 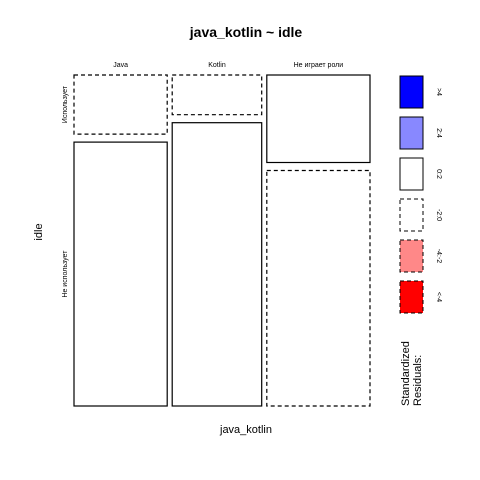 What do you see at coordinates (65, 104) in the screenshot?
I see `y-category-label: Использует` at bounding box center [65, 104].